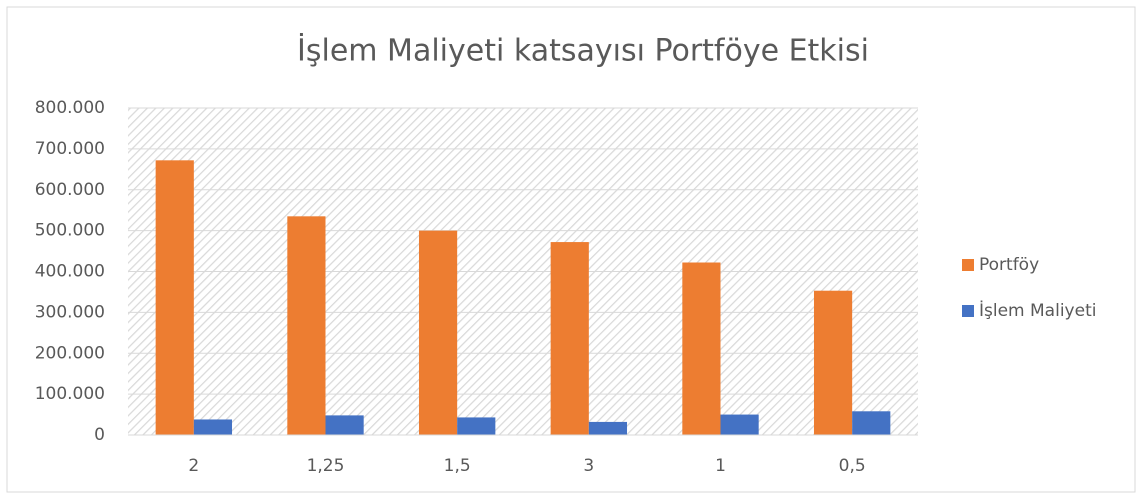 The image size is (1142, 498). Describe the element at coordinates (70, 312) in the screenshot. I see `y-tick-label: 300.000` at that location.